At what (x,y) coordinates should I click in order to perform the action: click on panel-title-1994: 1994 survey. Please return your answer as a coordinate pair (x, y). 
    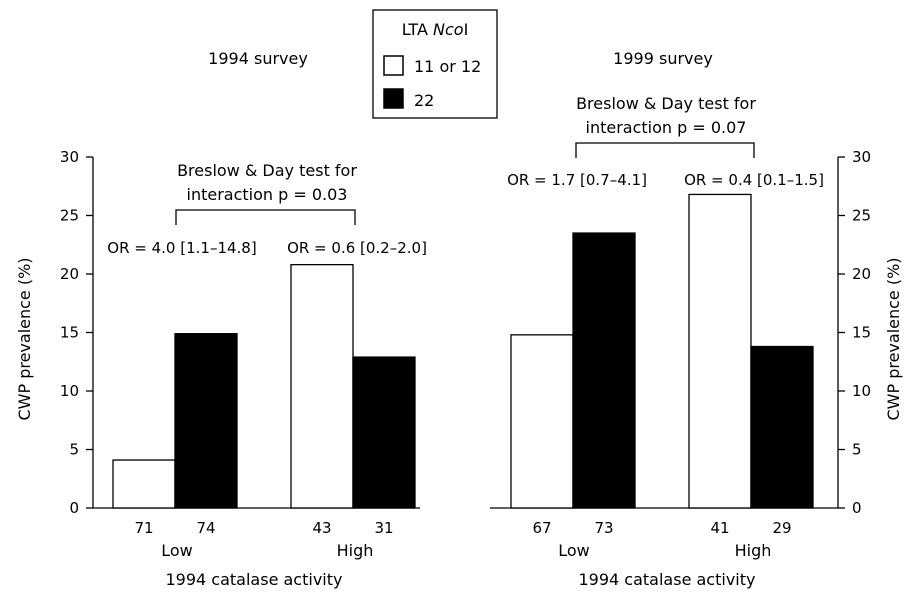
    Looking at the image, I should click on (258, 58).